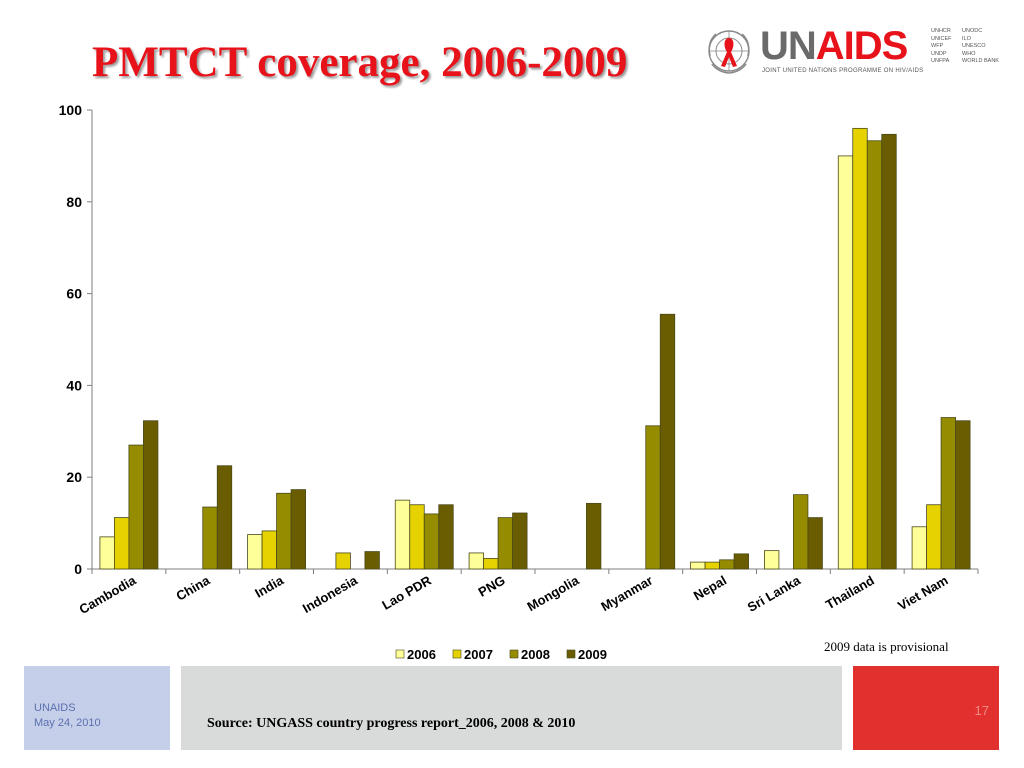  I want to click on x-tick-label: Nepal, so click(710, 588).